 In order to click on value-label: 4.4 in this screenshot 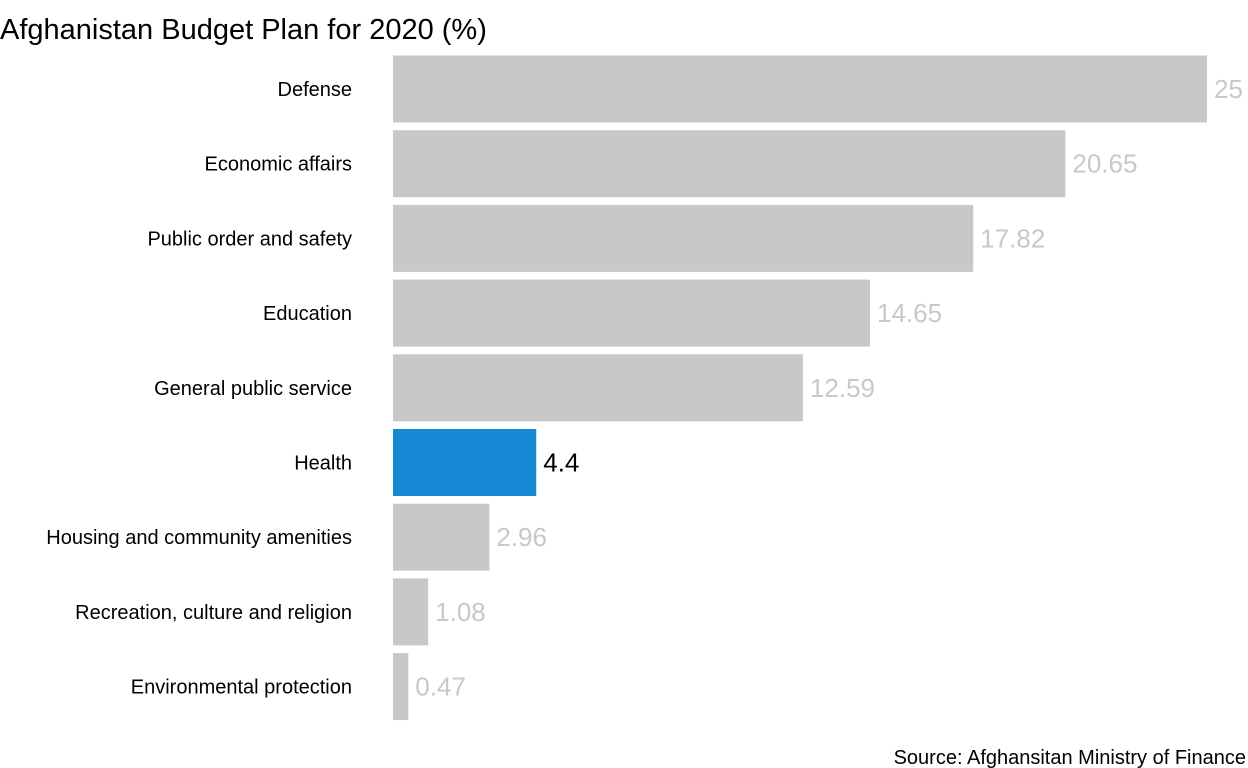, I will do `click(561, 463)`.